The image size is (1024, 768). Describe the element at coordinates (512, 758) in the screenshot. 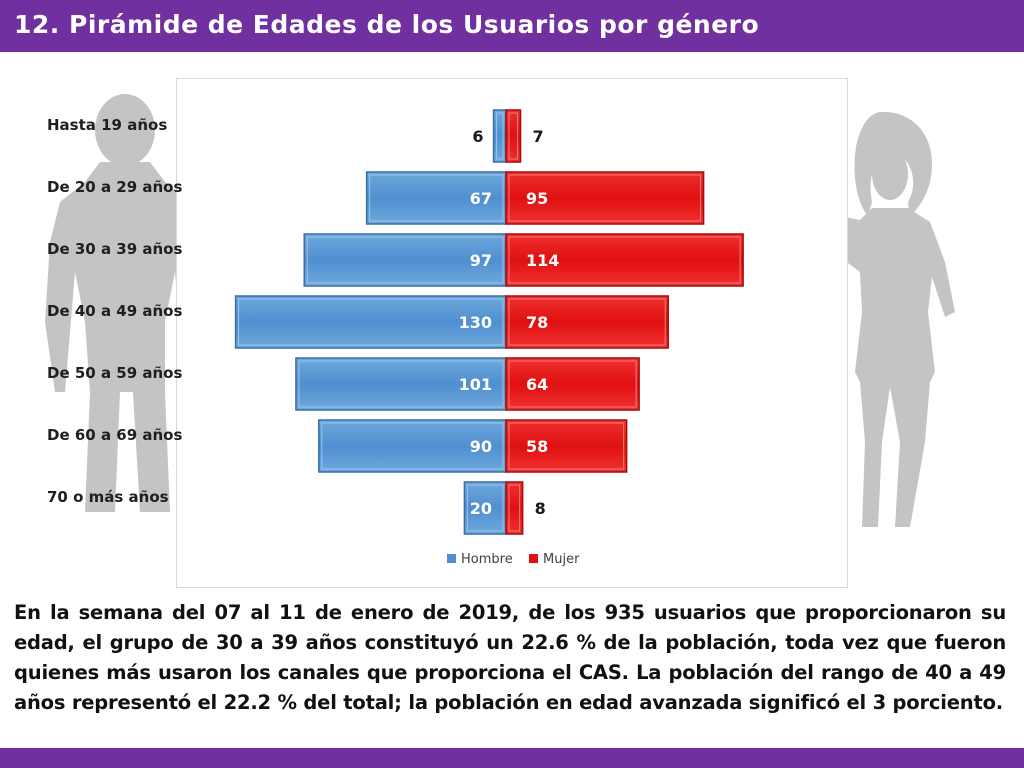

I see `footer-bar` at that location.